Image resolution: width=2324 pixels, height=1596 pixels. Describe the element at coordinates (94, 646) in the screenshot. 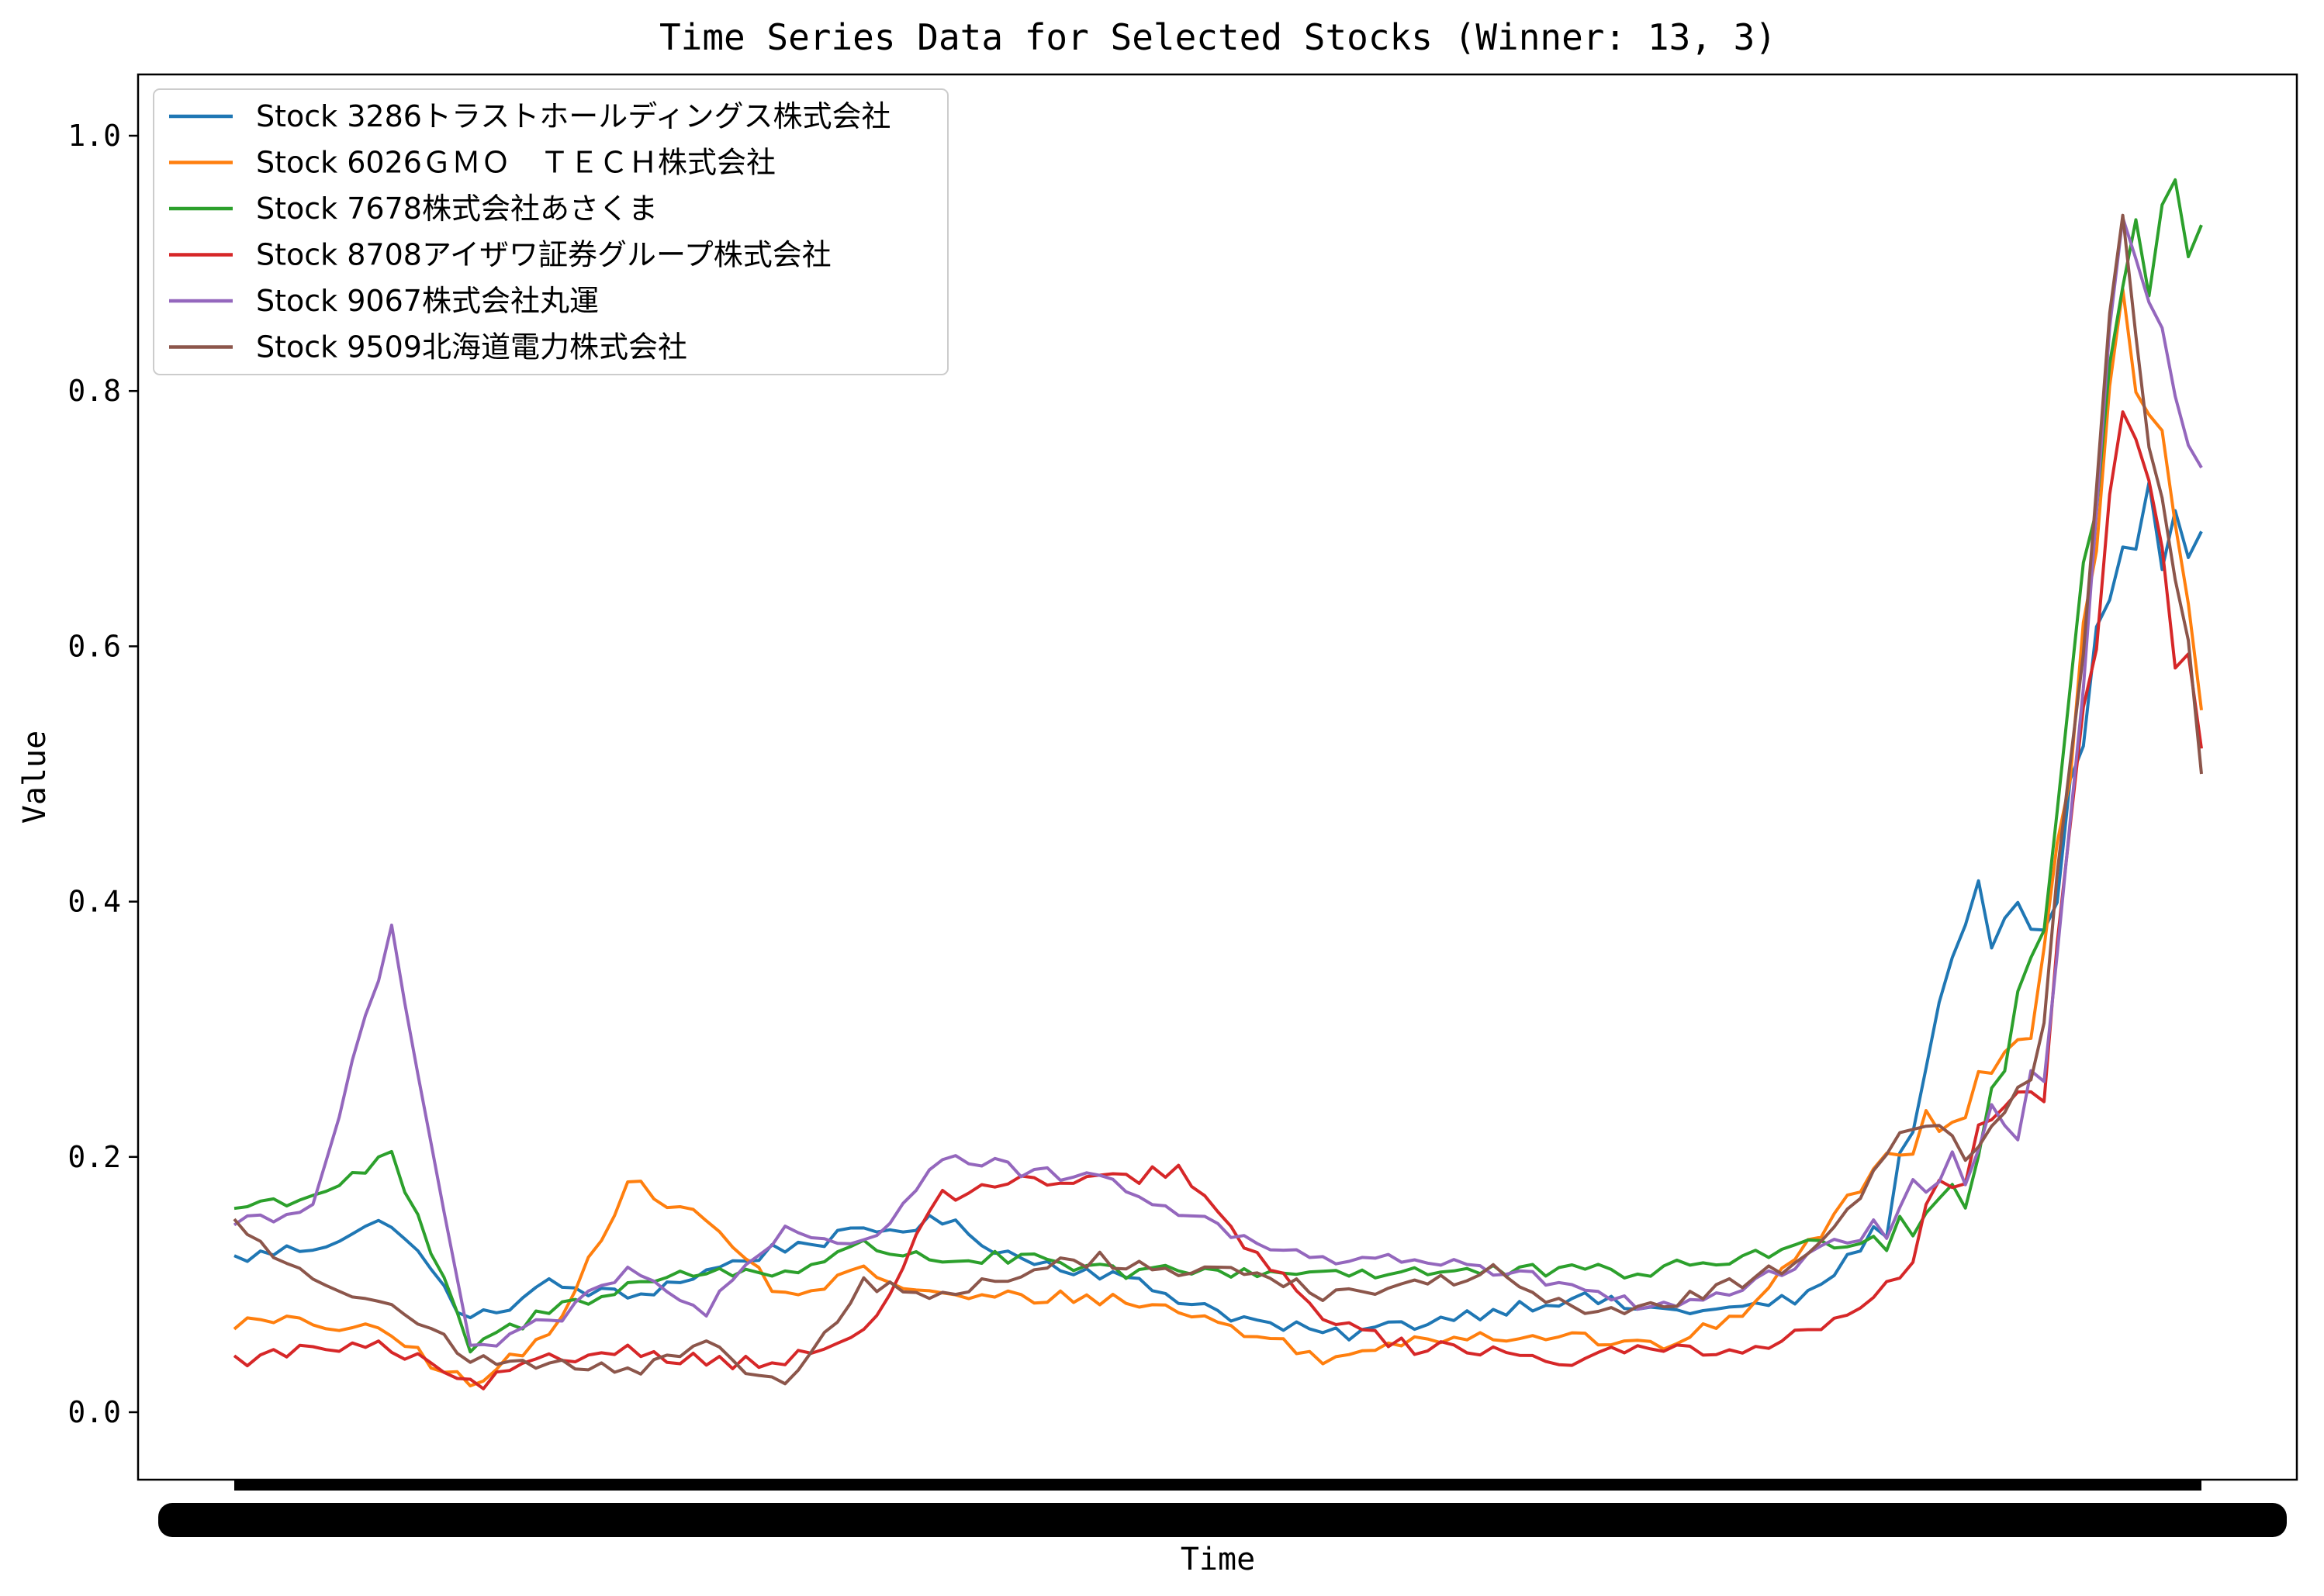

I see `y-tick-label: 0.6` at that location.